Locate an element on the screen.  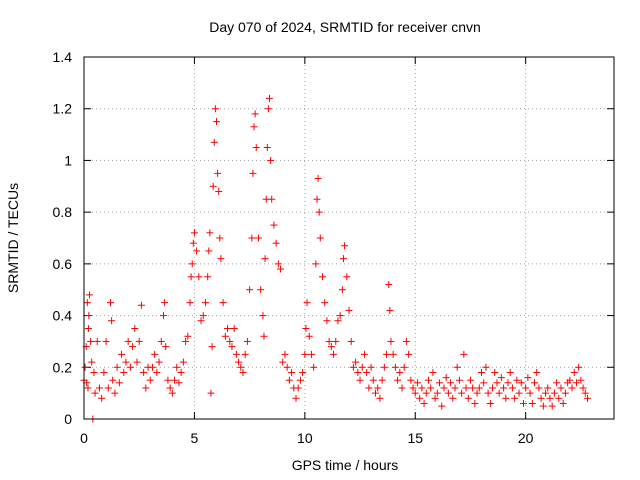
x-tick-label: 10 is located at coordinates (305, 438).